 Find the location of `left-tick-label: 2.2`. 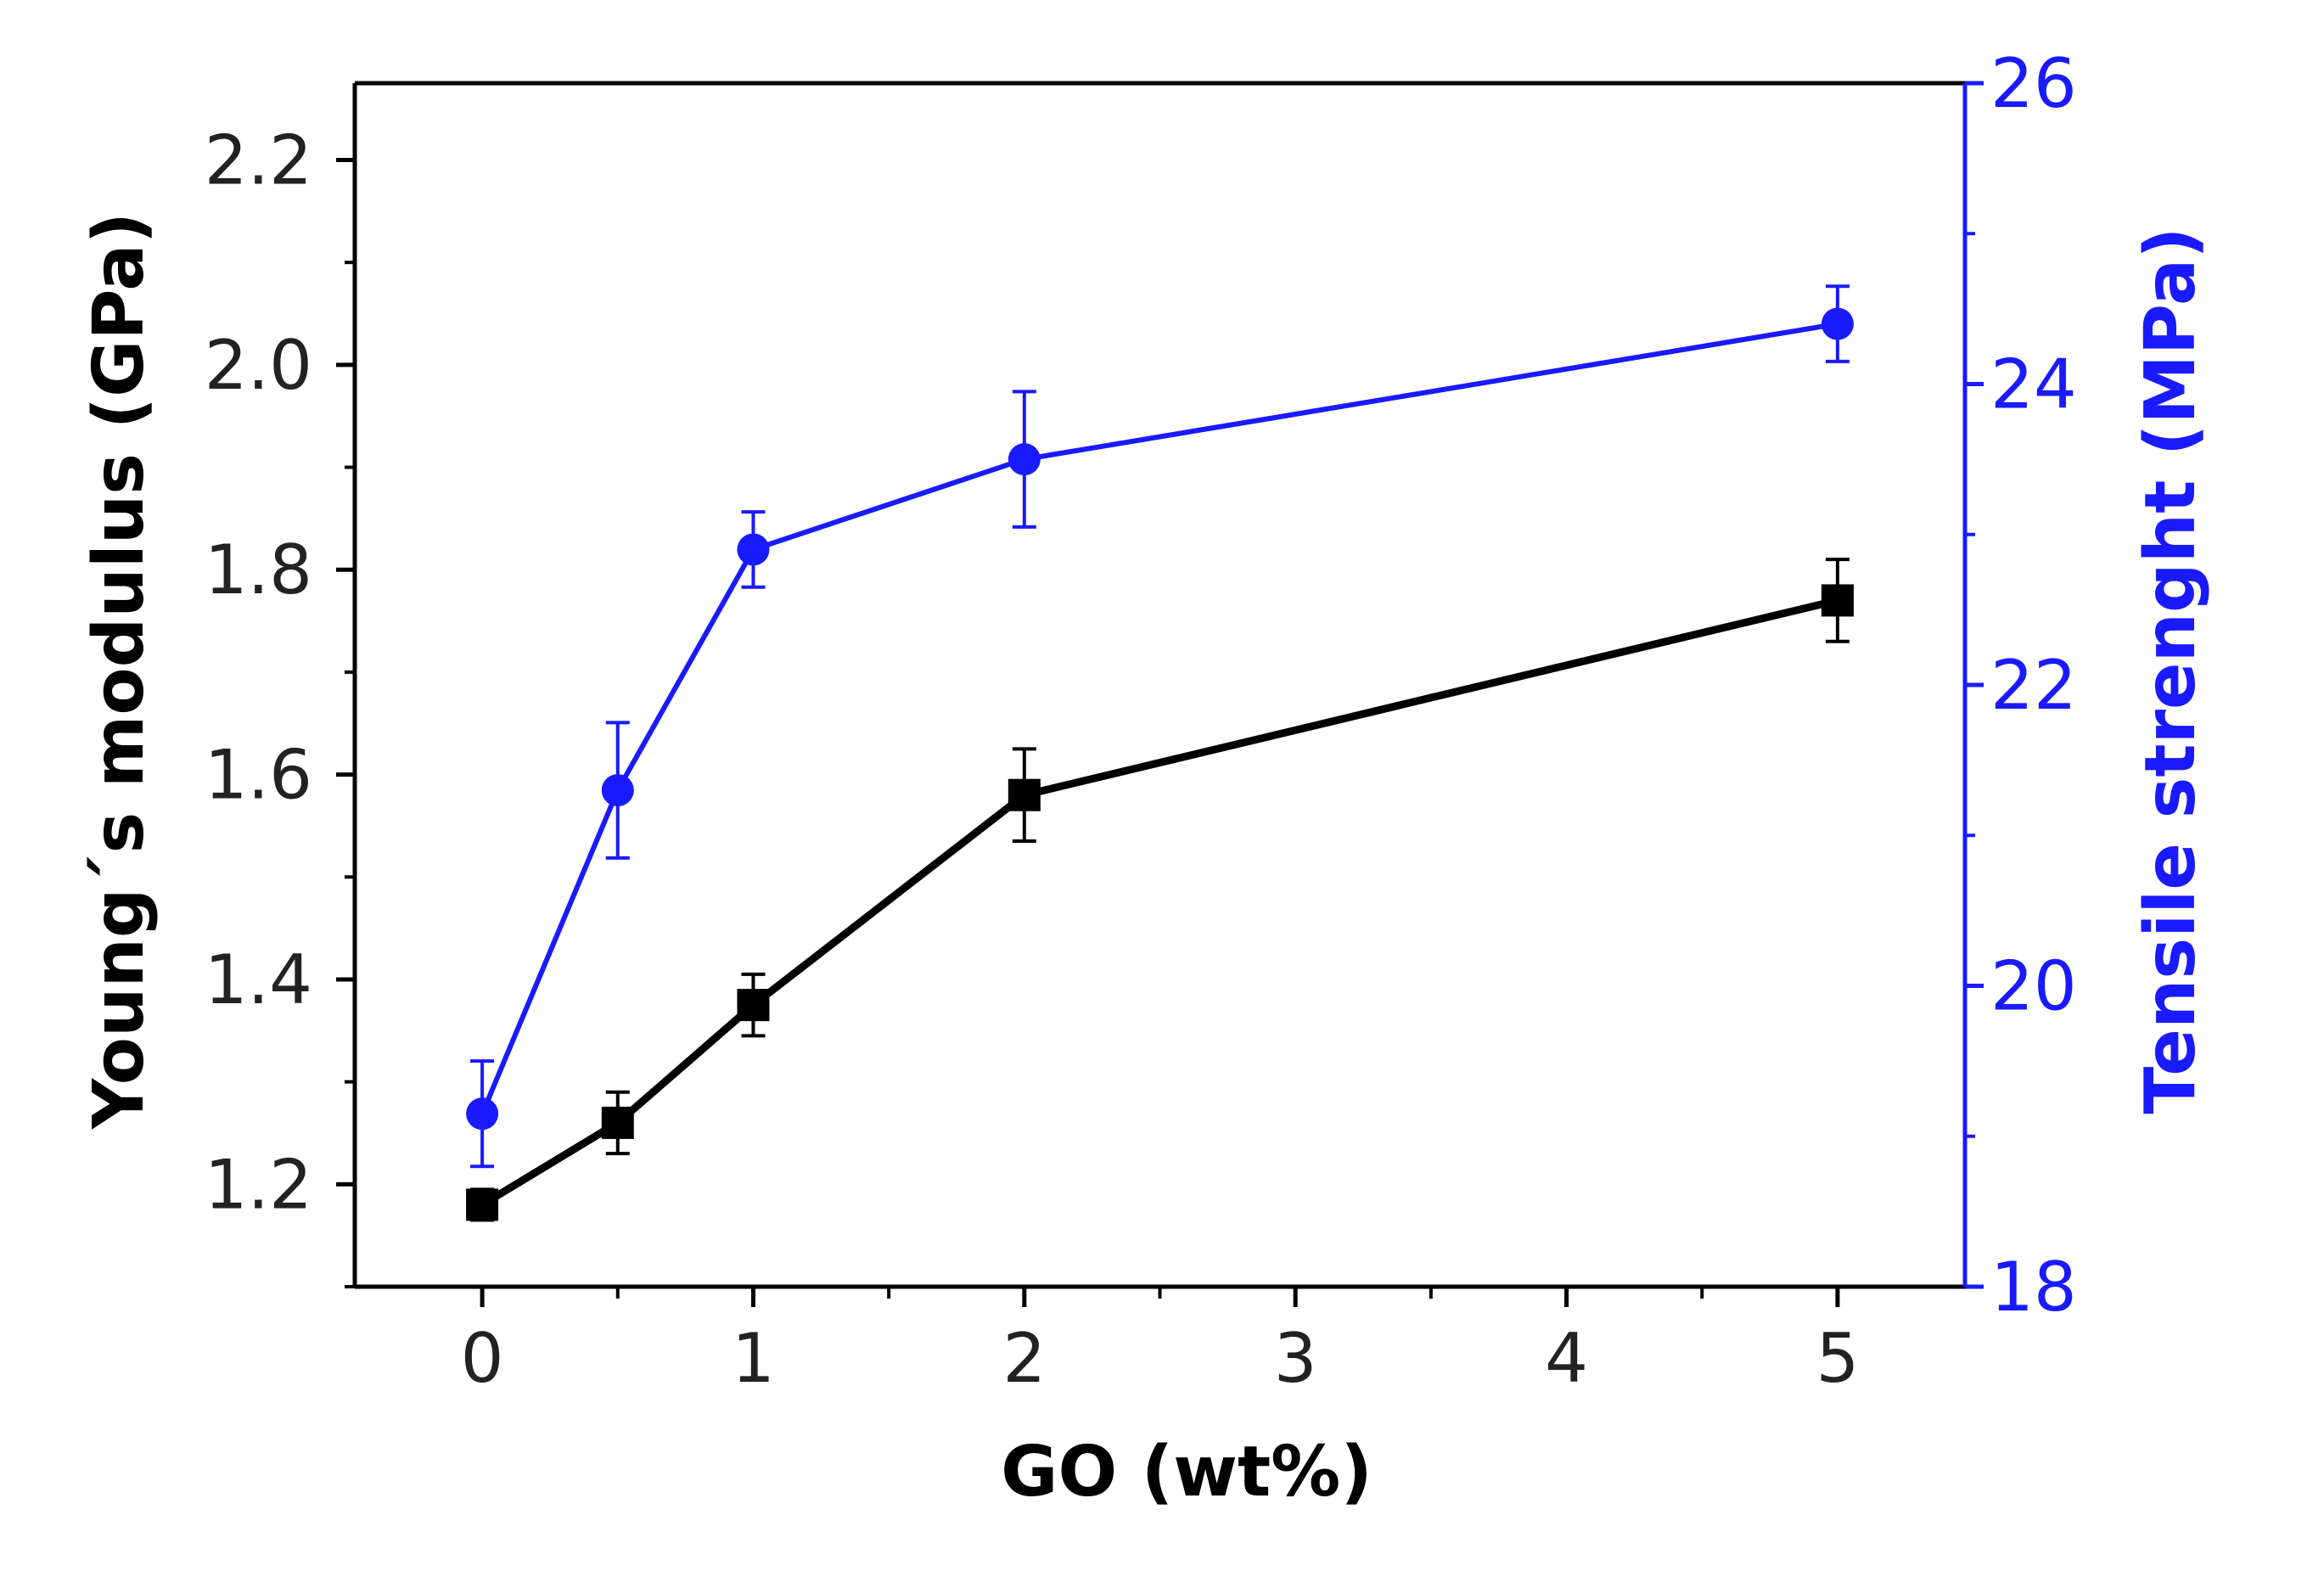

left-tick-label: 2.2 is located at coordinates (258, 161).